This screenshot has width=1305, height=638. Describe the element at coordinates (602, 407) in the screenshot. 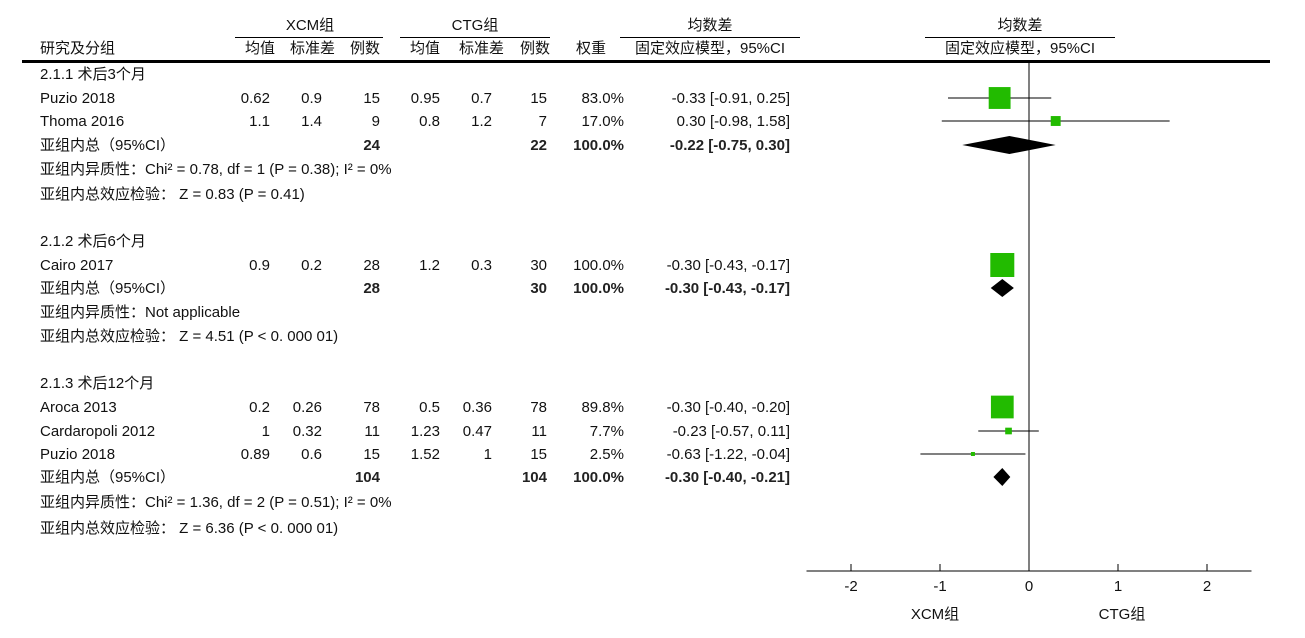

I see `weight: 89.8%` at that location.